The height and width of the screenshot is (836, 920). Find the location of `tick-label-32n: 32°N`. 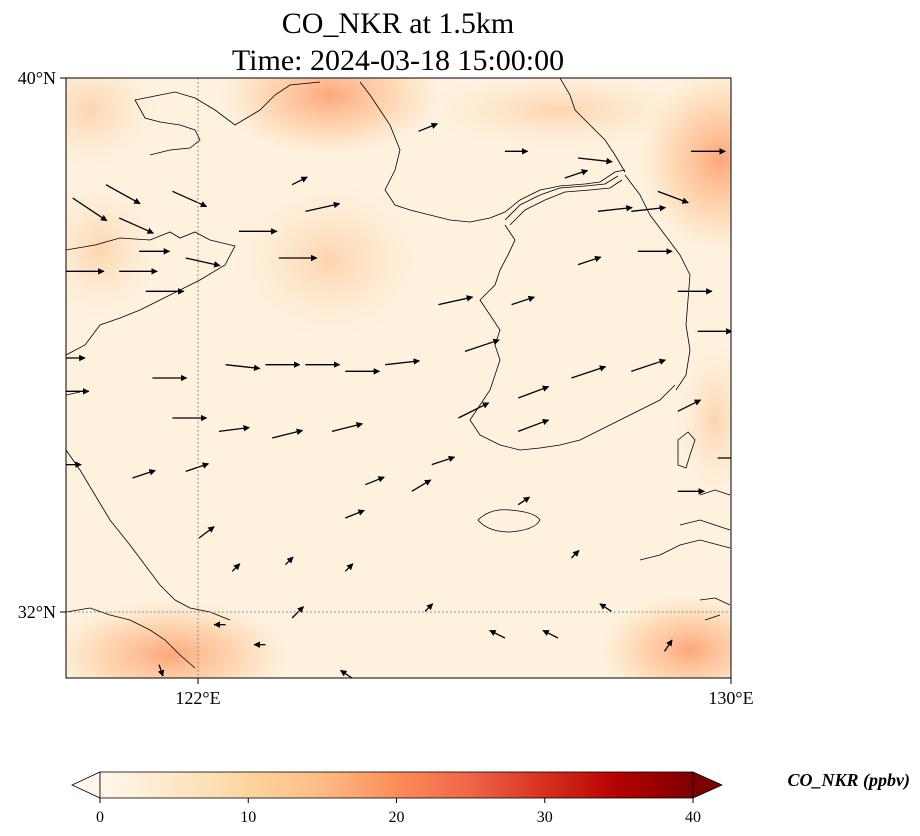

tick-label-32n: 32°N is located at coordinates (37, 612).